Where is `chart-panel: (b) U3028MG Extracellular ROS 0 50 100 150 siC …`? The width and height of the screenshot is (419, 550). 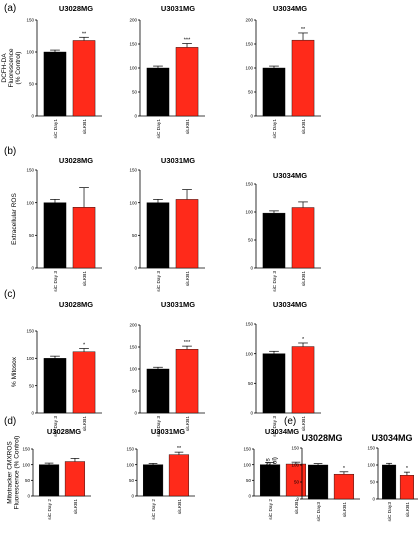
chart-panel: (b) U3028MG Extracellular ROS 0 50 100 150 siC … is located at coordinates (53, 219).